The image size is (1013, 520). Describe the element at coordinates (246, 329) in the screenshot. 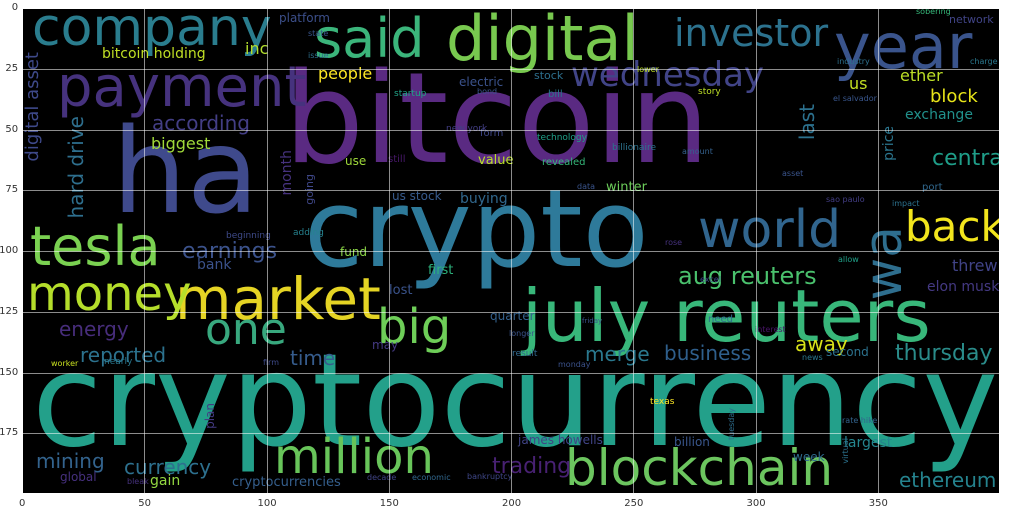

I see `word-one: one` at that location.